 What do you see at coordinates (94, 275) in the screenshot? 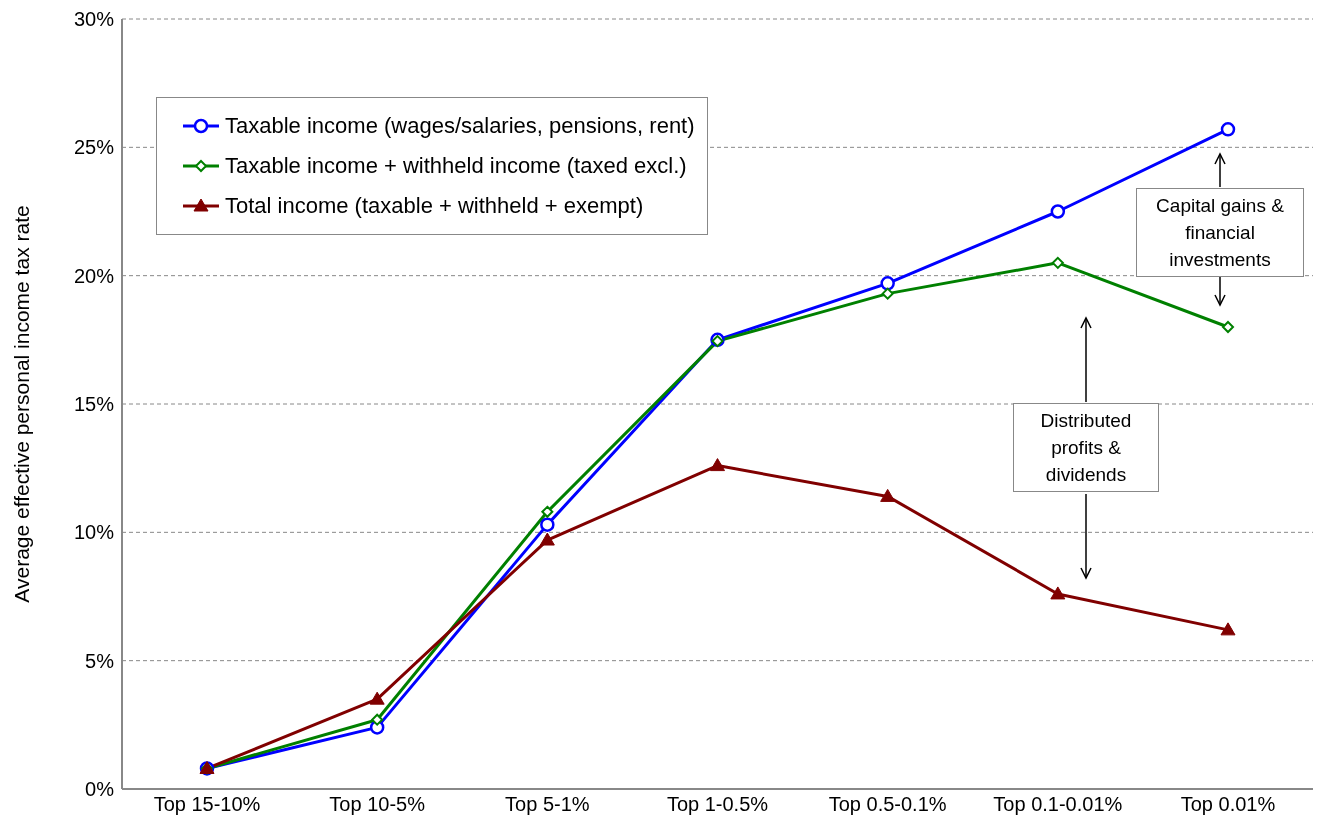
I see `y-tick-label: 20%` at bounding box center [94, 275].